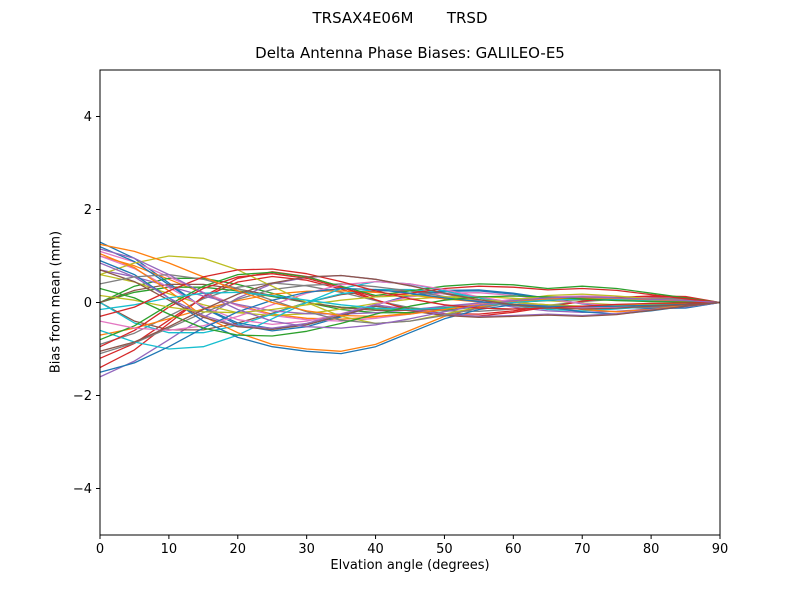 Image resolution: width=800 pixels, height=600 pixels. Describe the element at coordinates (410, 565) in the screenshot. I see `x-axis-label: Elvation angle (degrees)` at that location.